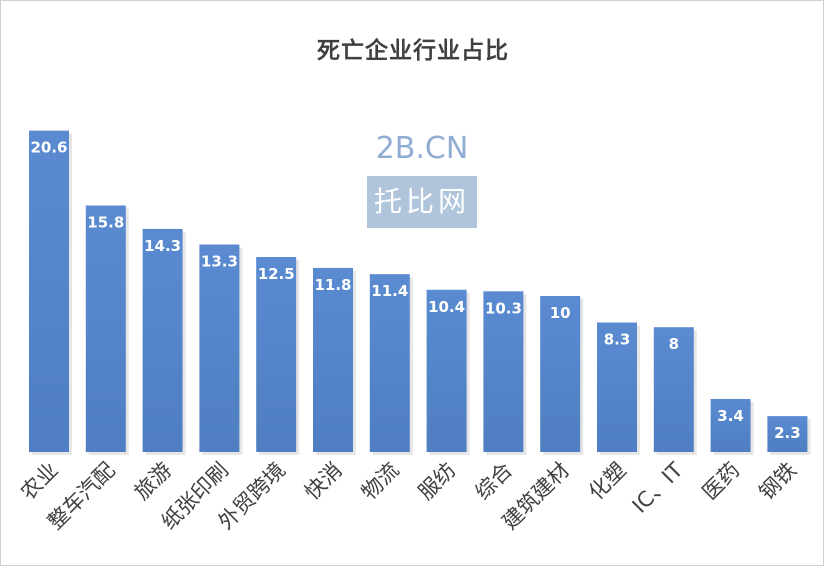  Describe the element at coordinates (494, 481) in the screenshot. I see `category-label-8: 综合` at that location.